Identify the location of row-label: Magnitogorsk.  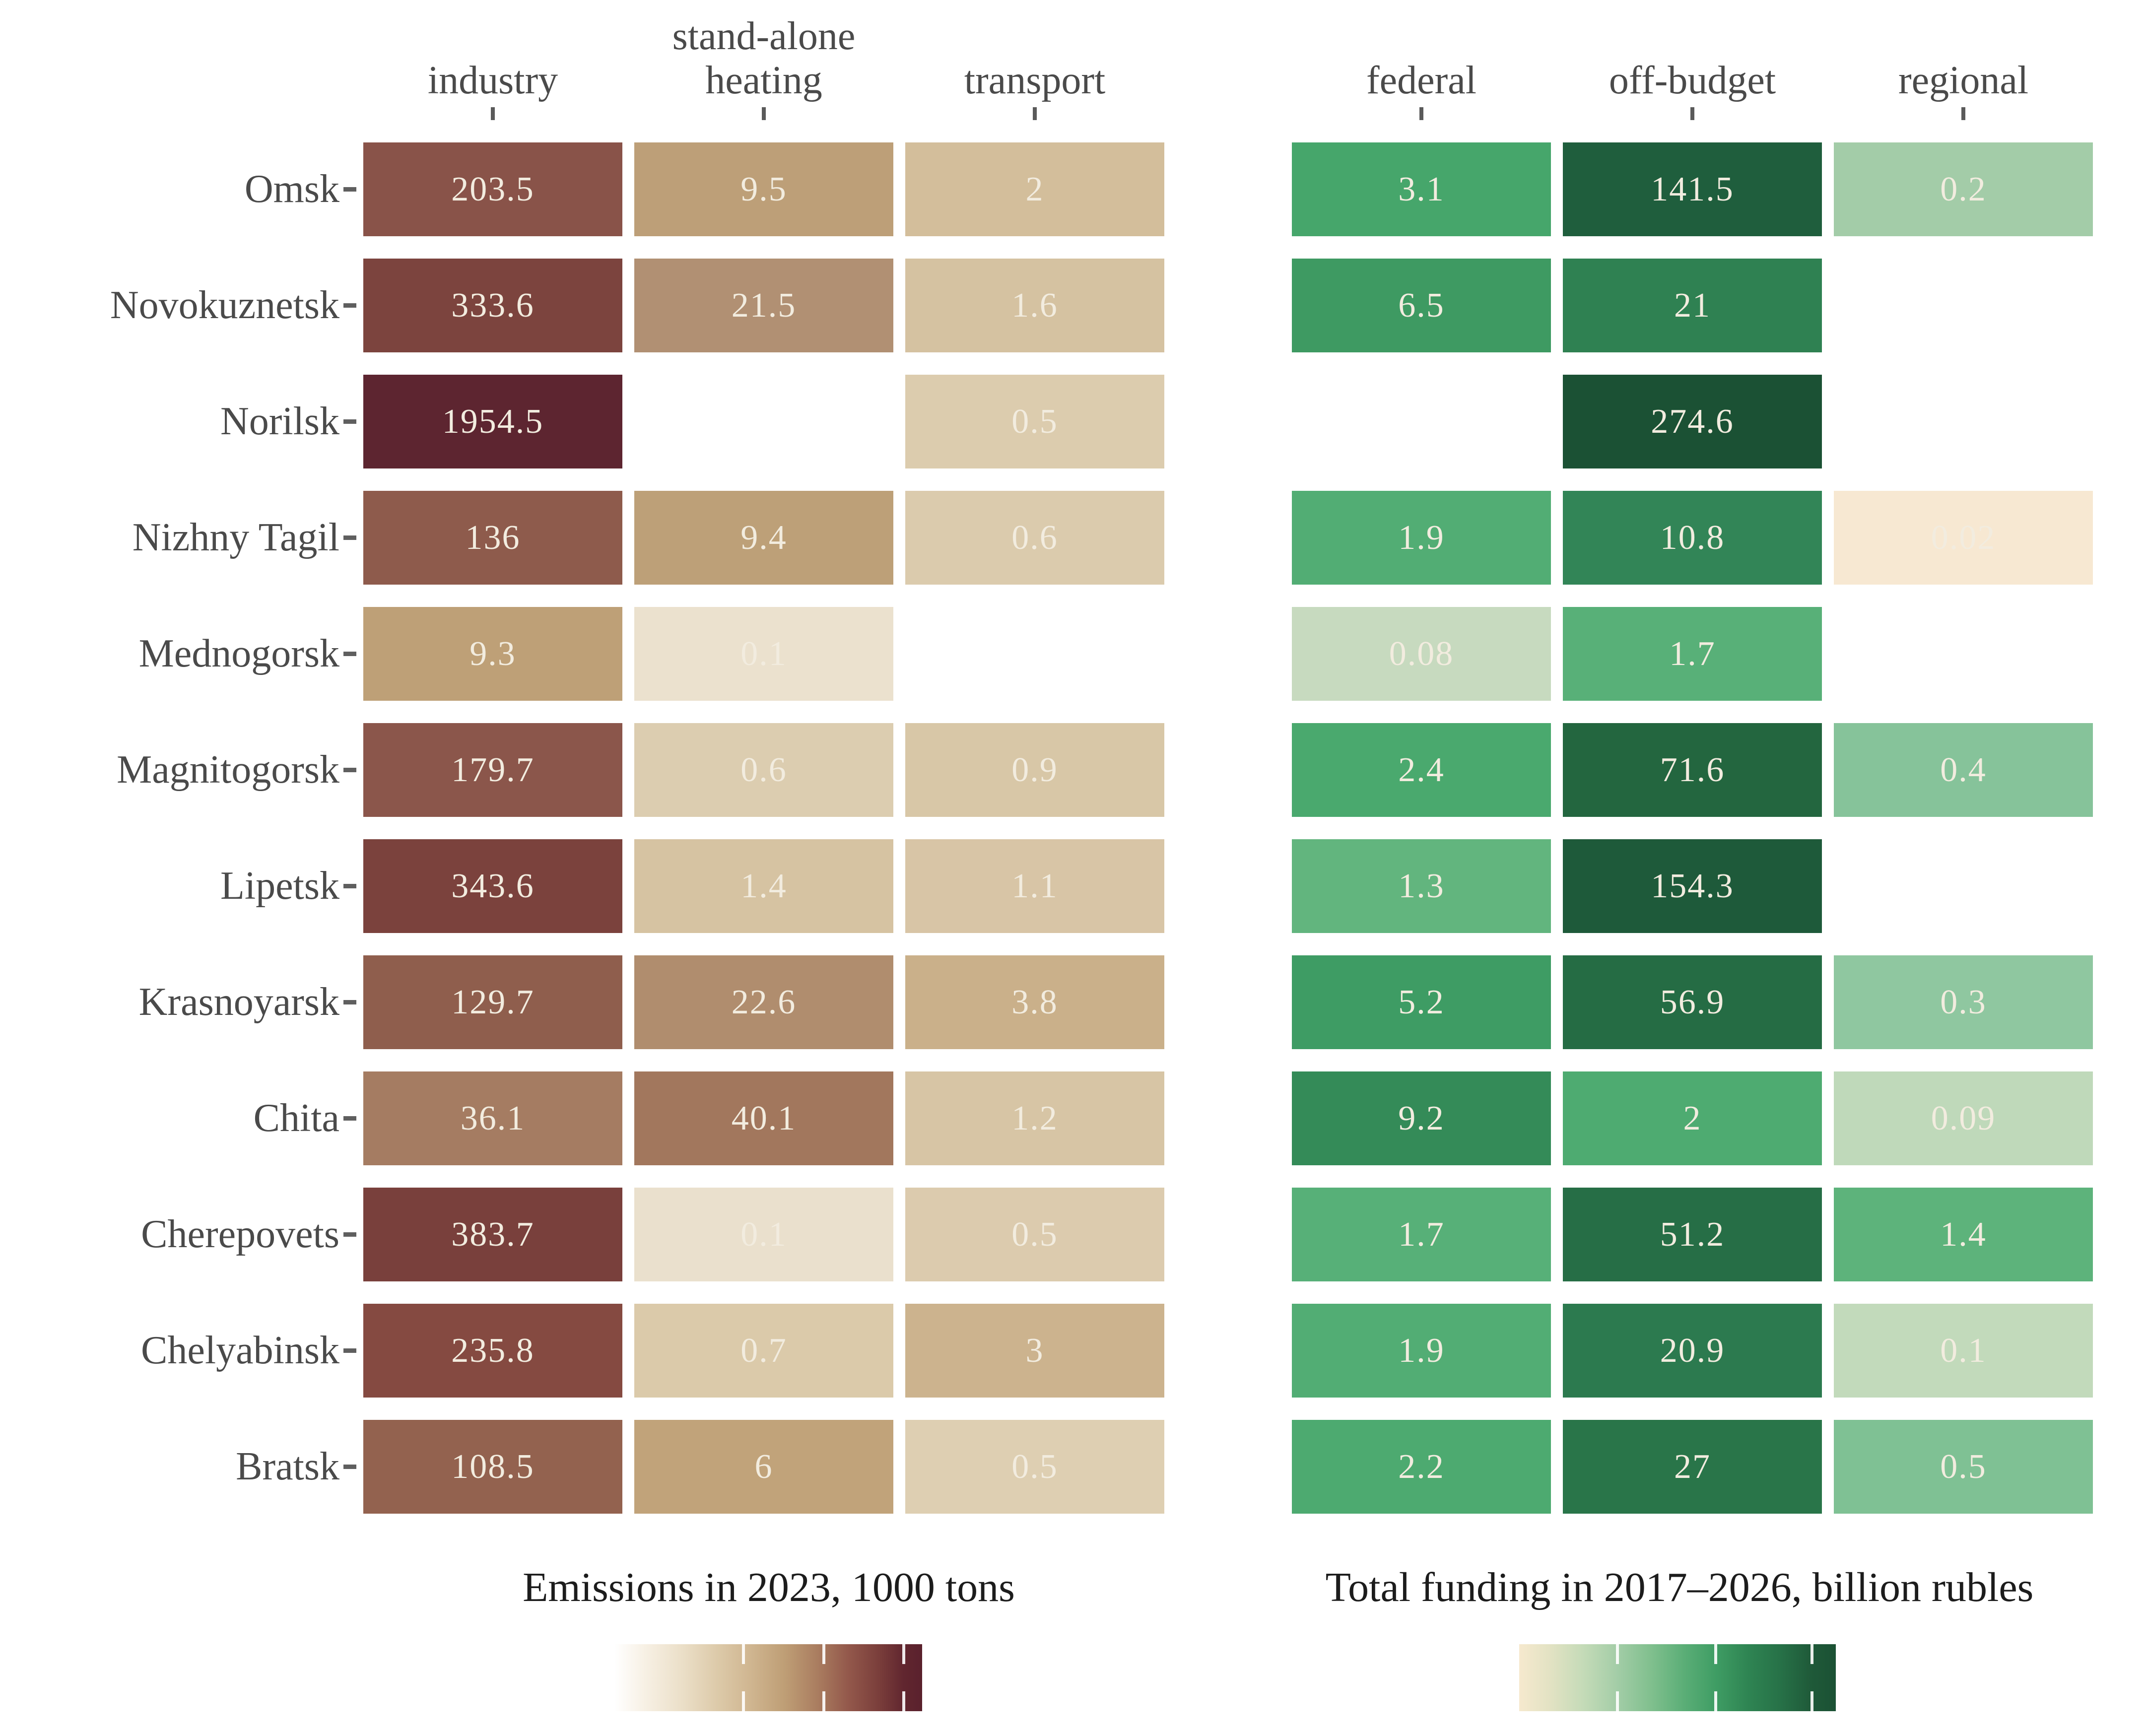
(228, 770).